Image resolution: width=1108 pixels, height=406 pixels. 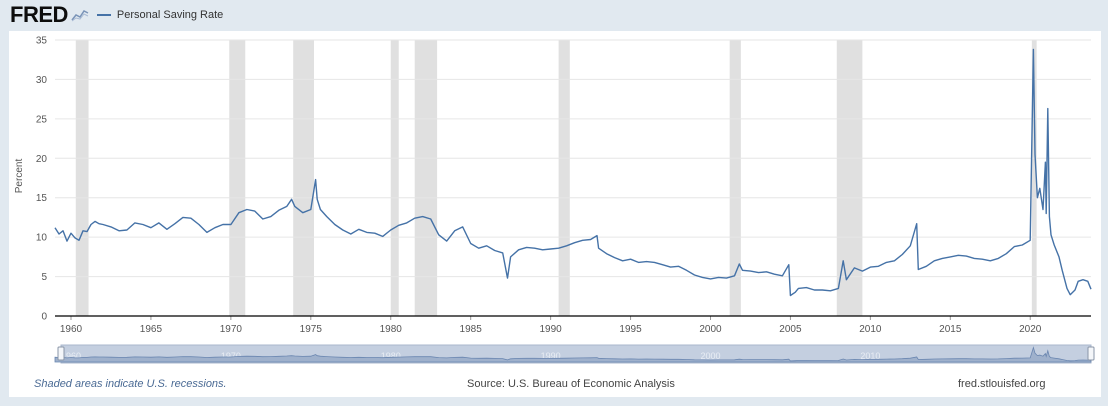 What do you see at coordinates (44, 317) in the screenshot?
I see `y-tick-label-0: 0` at bounding box center [44, 317].